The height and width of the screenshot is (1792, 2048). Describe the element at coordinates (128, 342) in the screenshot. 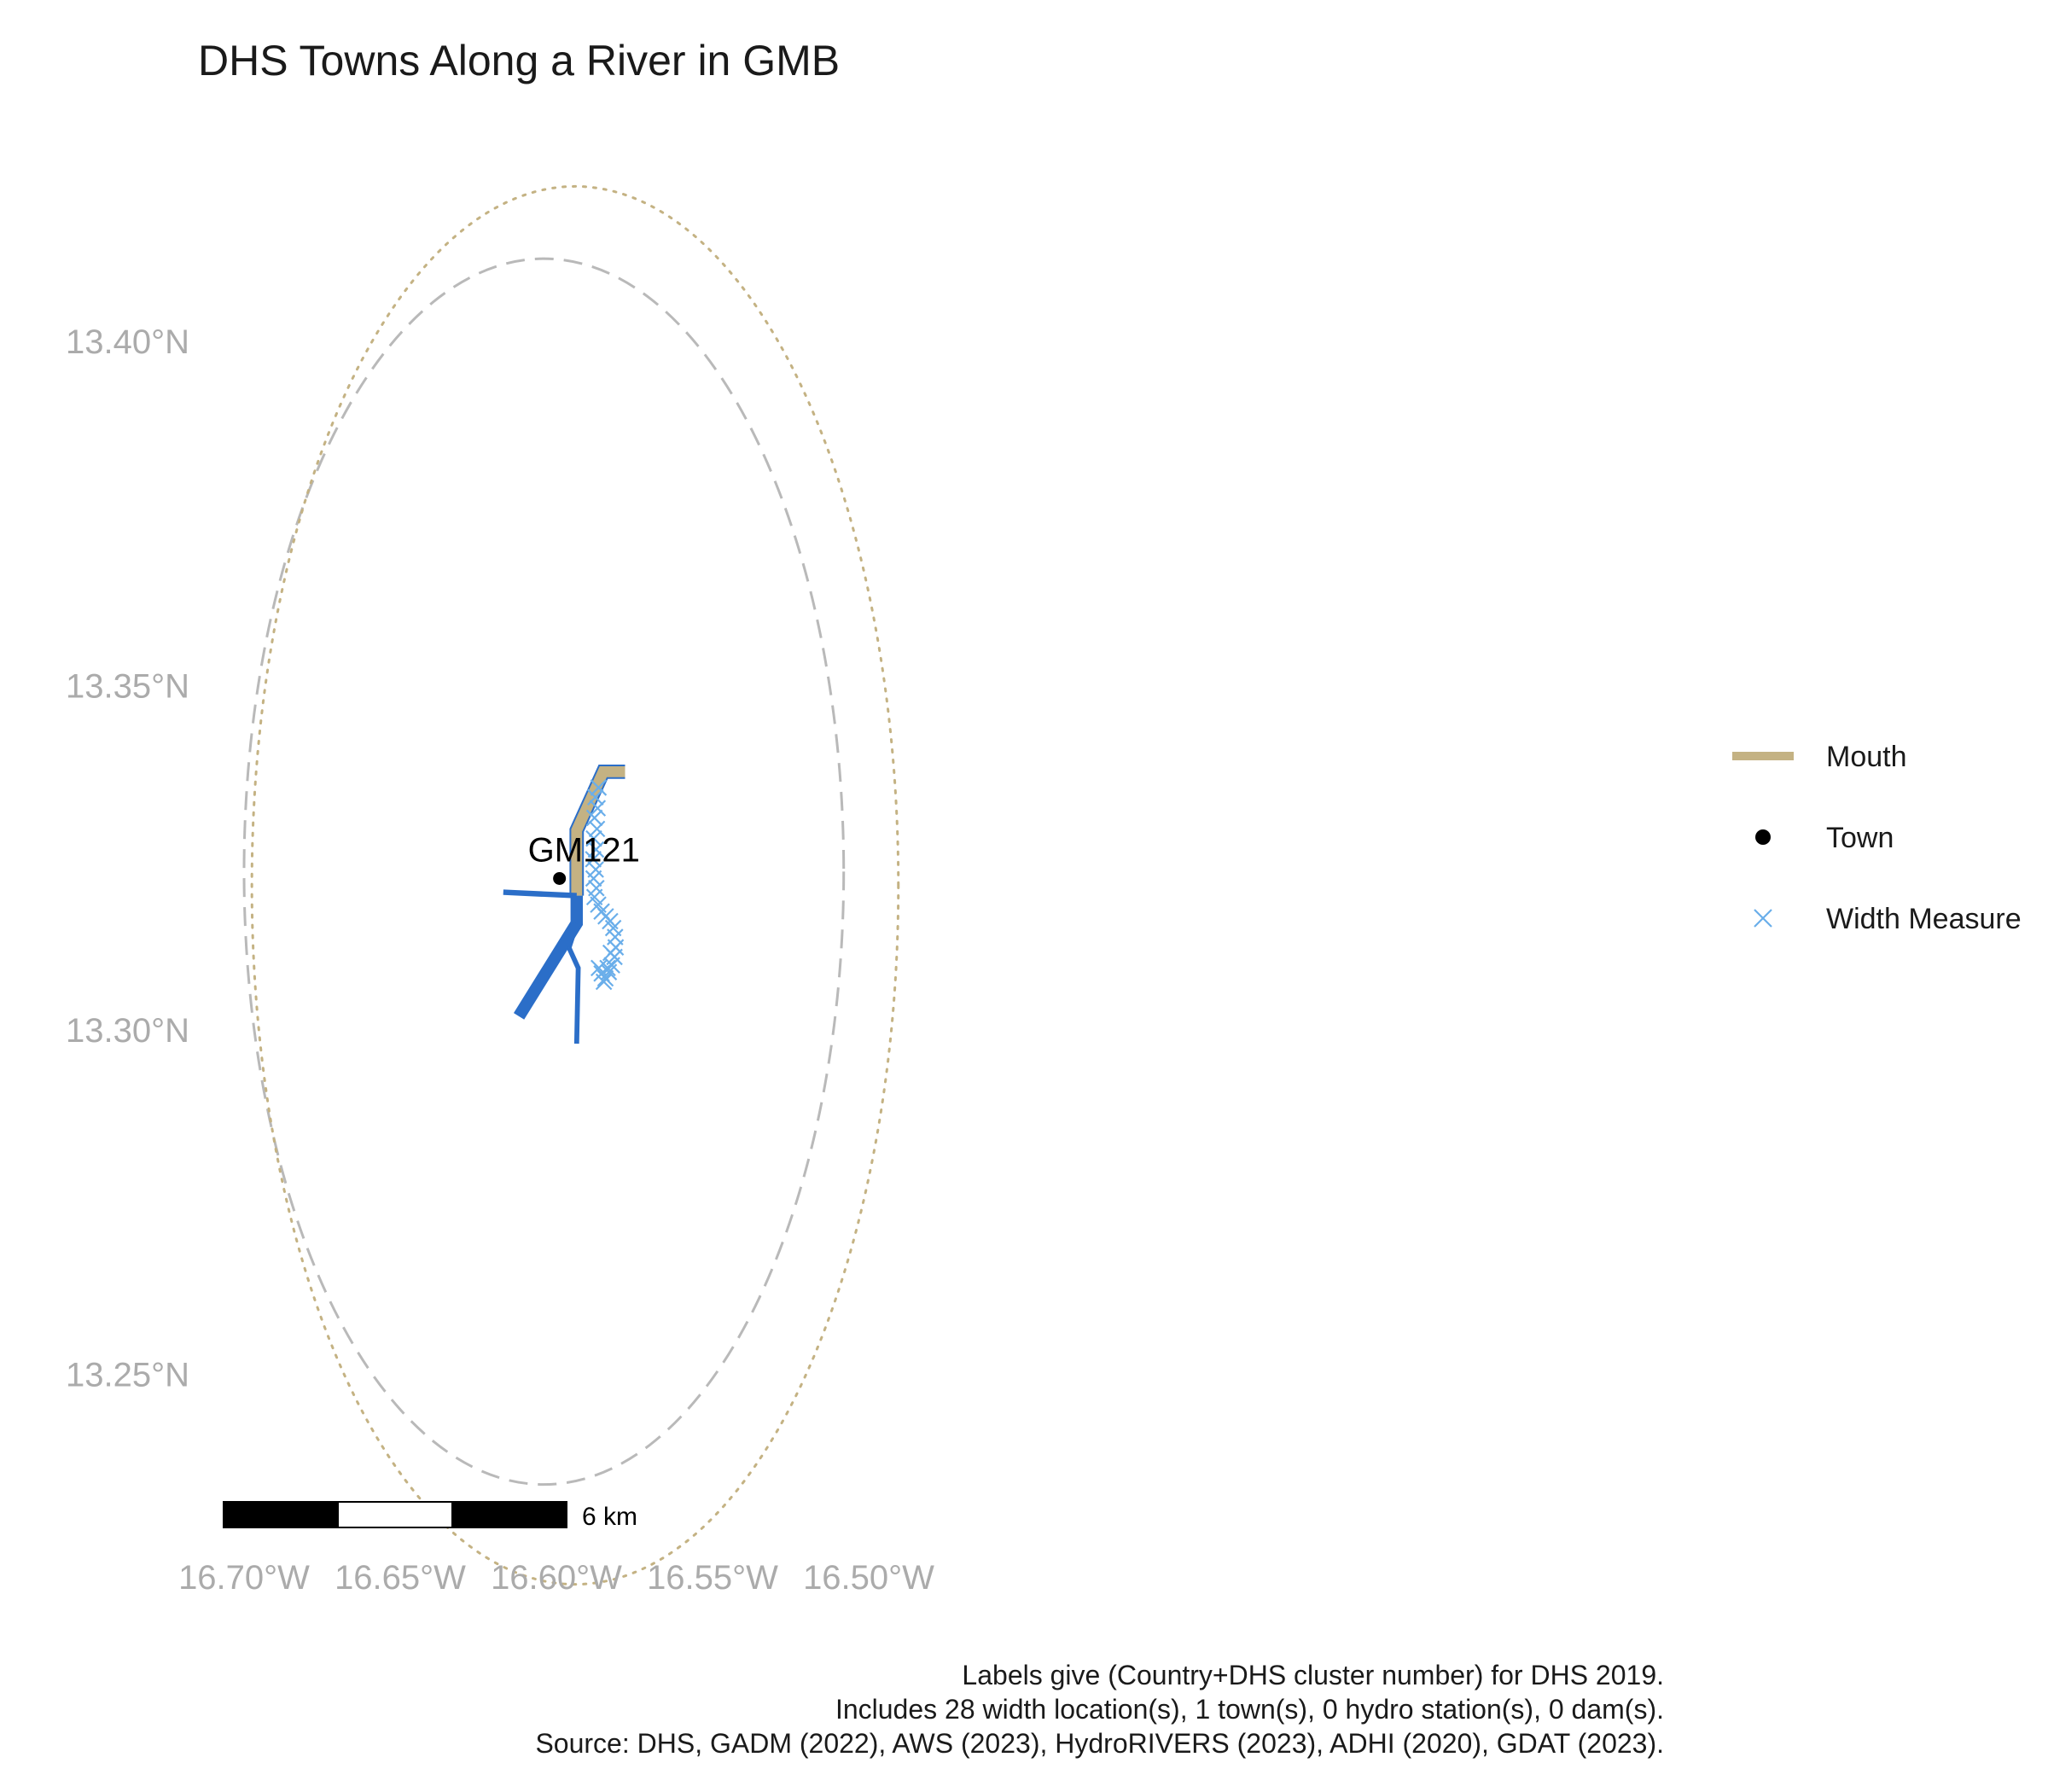

I see `y-tick-label: 13.40°N` at that location.